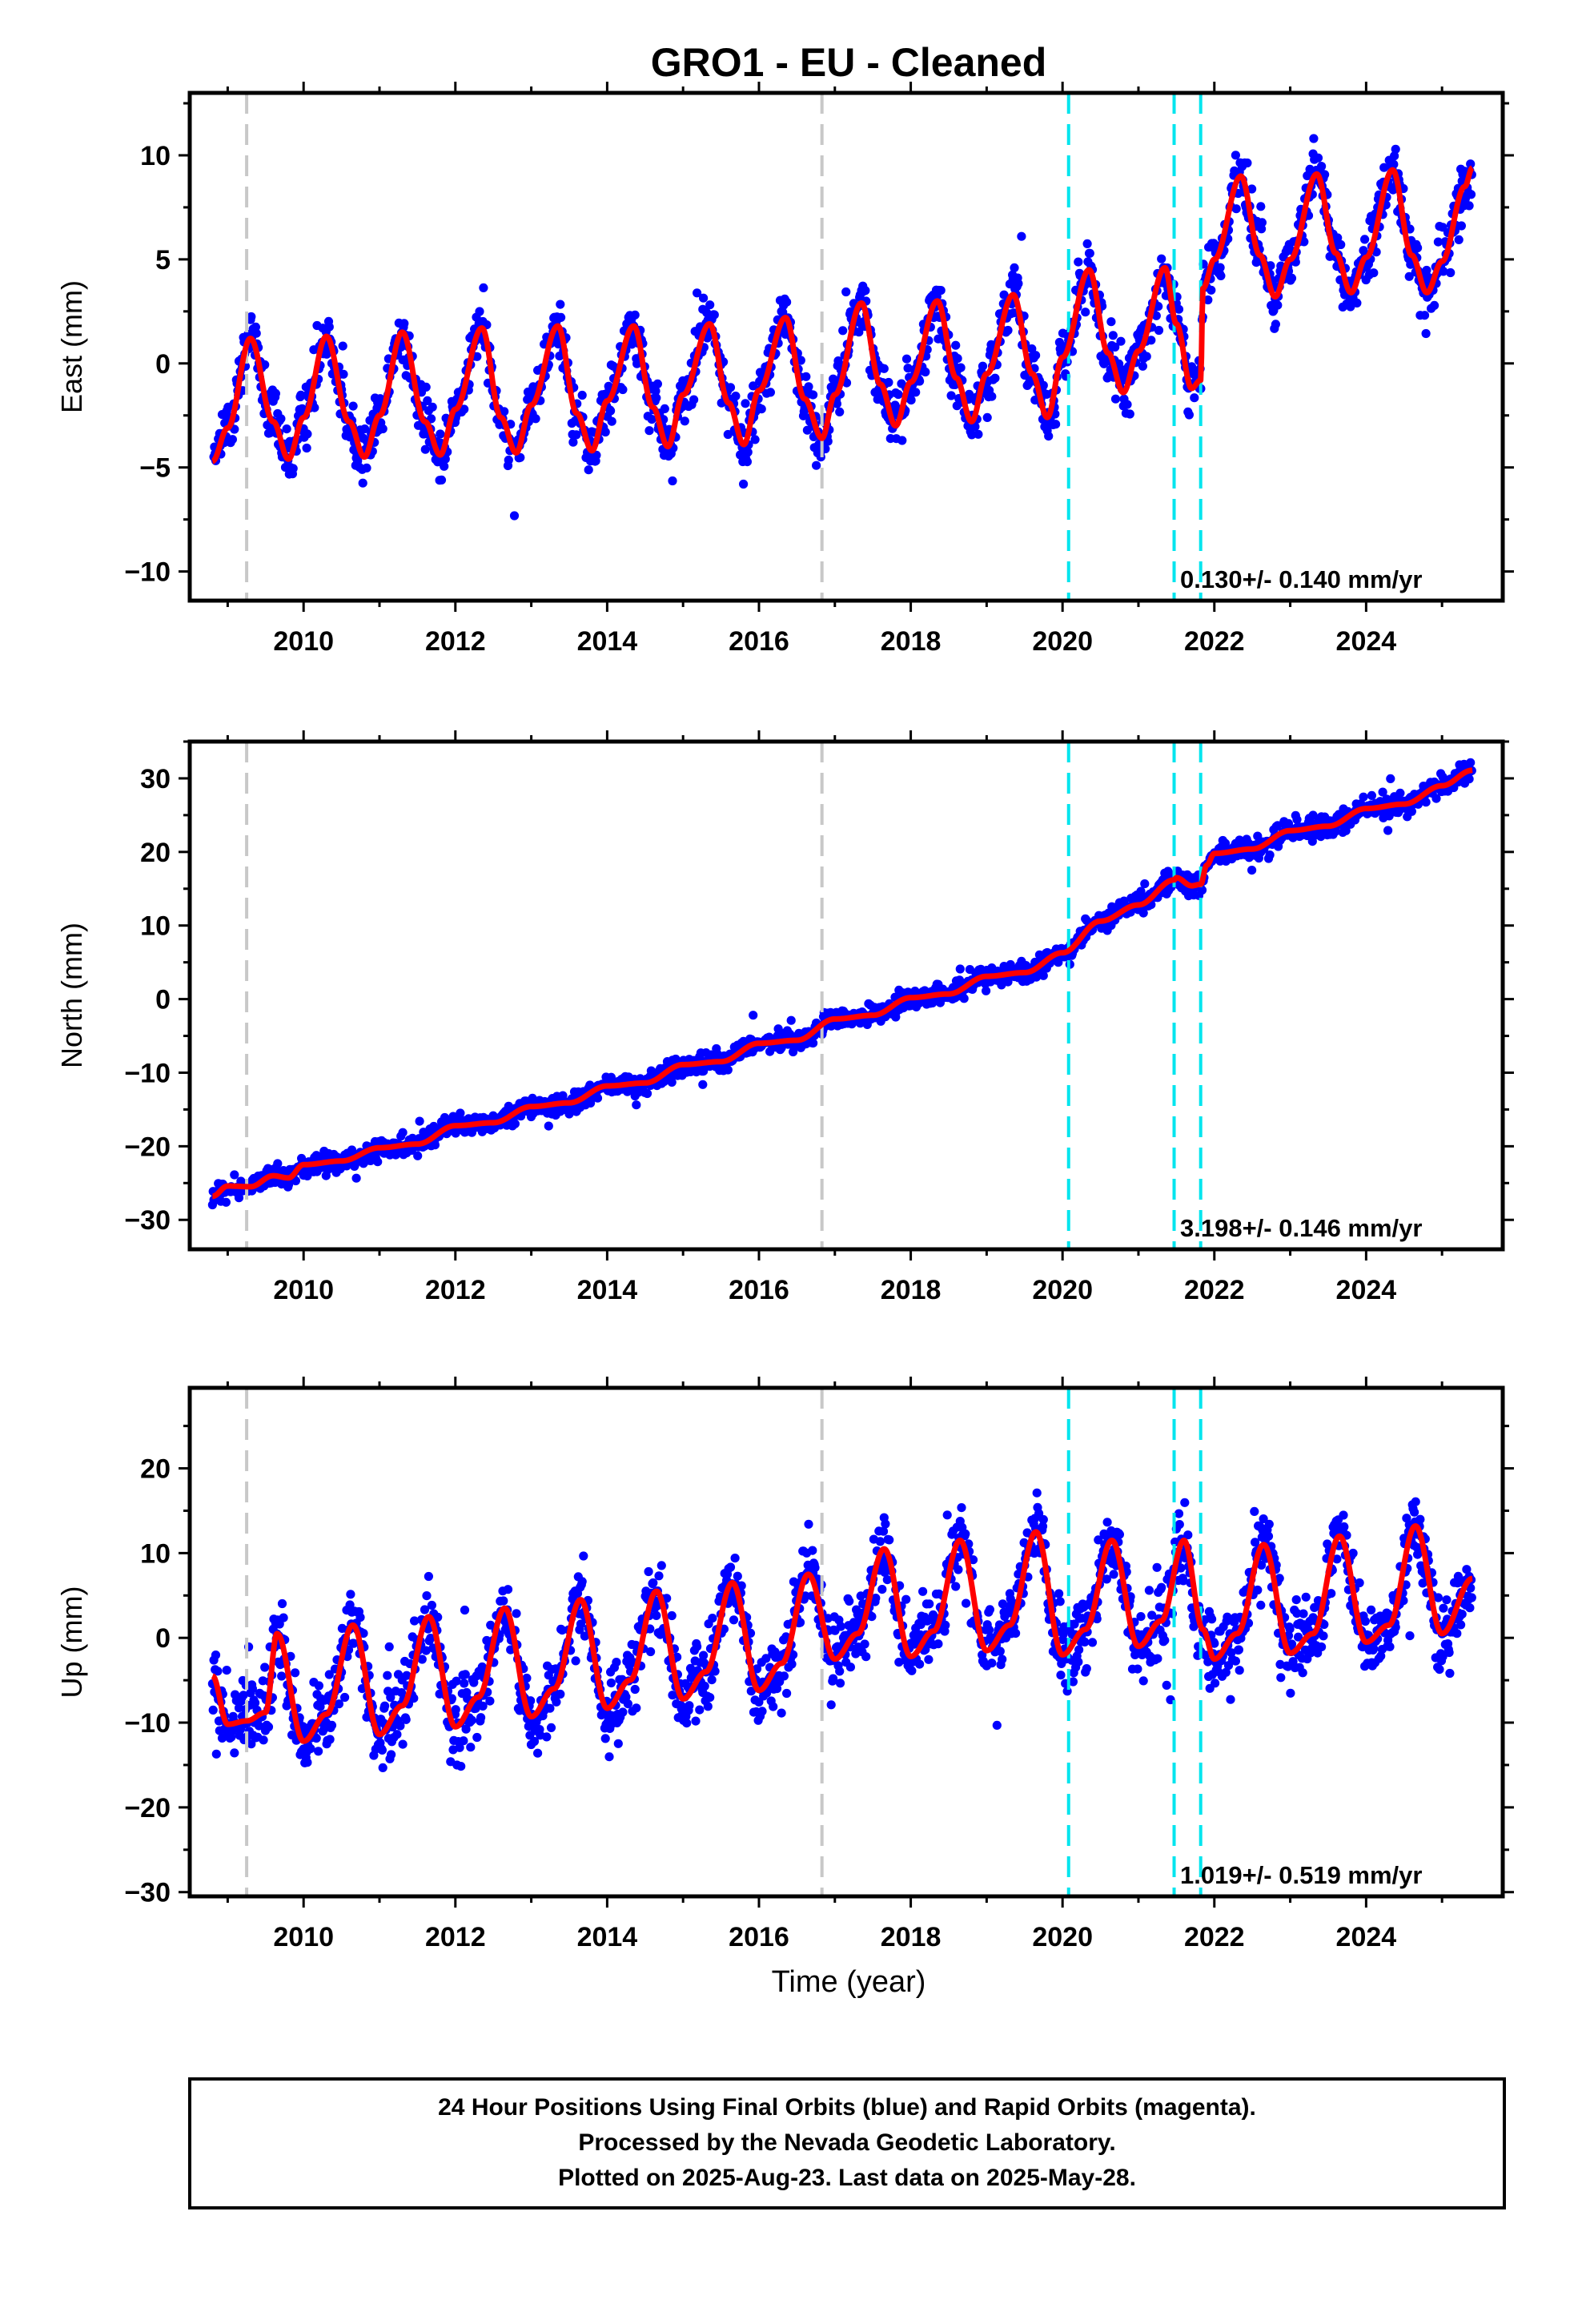  What do you see at coordinates (147, 1073) in the screenshot?
I see `y-tick-label: −10` at bounding box center [147, 1073].